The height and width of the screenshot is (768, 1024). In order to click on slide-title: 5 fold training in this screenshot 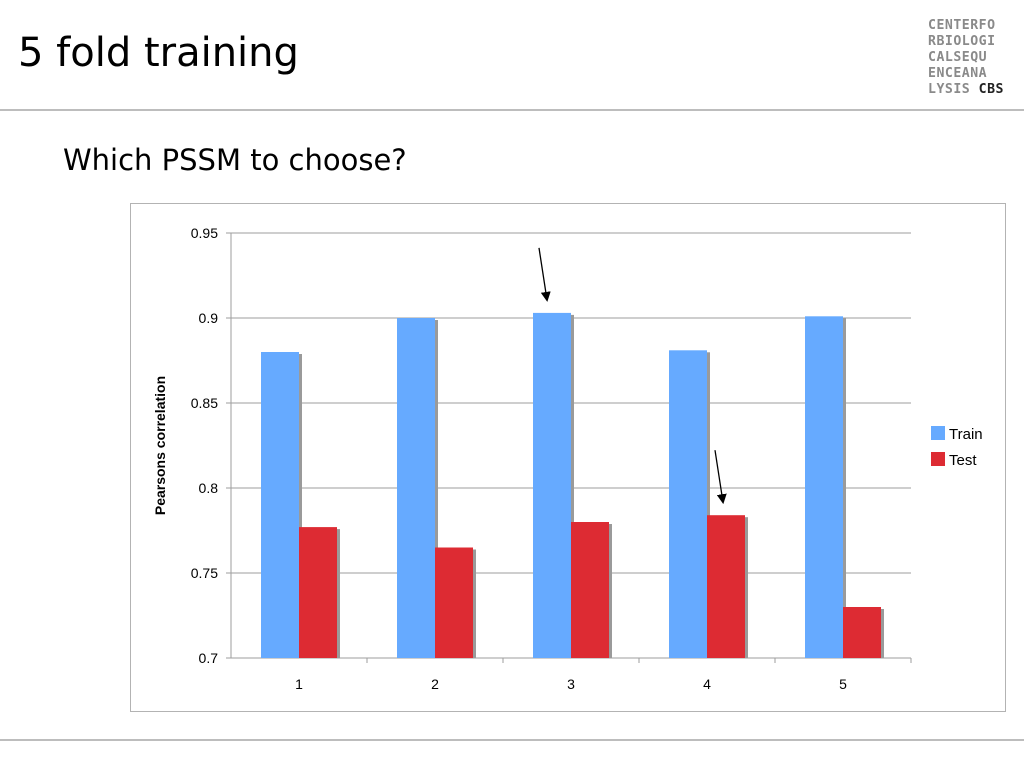, I will do `click(158, 53)`.